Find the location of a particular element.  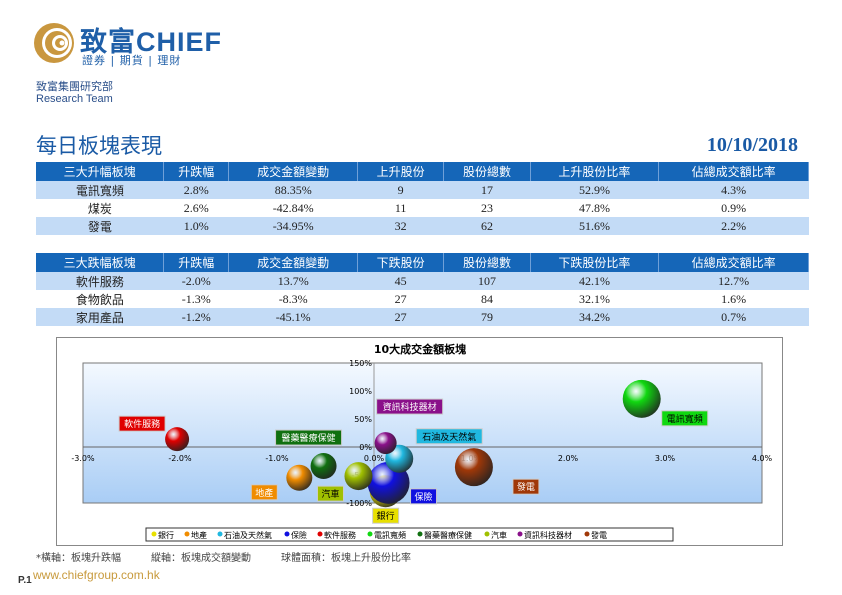

table-cell: 51.6% is located at coordinates (594, 226).